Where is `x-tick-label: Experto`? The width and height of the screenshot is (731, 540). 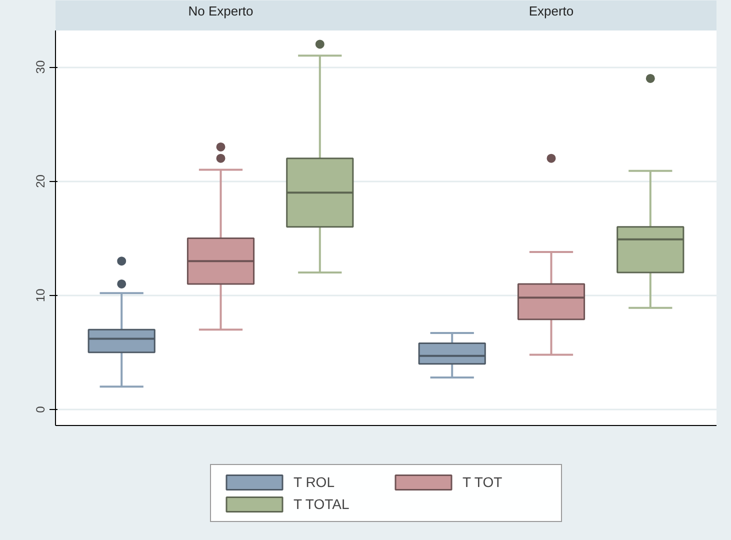
x-tick-label: Experto is located at coordinates (551, 11).